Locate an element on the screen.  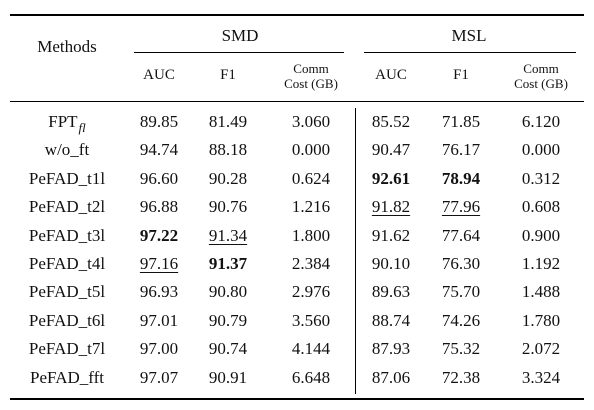
method-label: FPT is located at coordinates (63, 121).